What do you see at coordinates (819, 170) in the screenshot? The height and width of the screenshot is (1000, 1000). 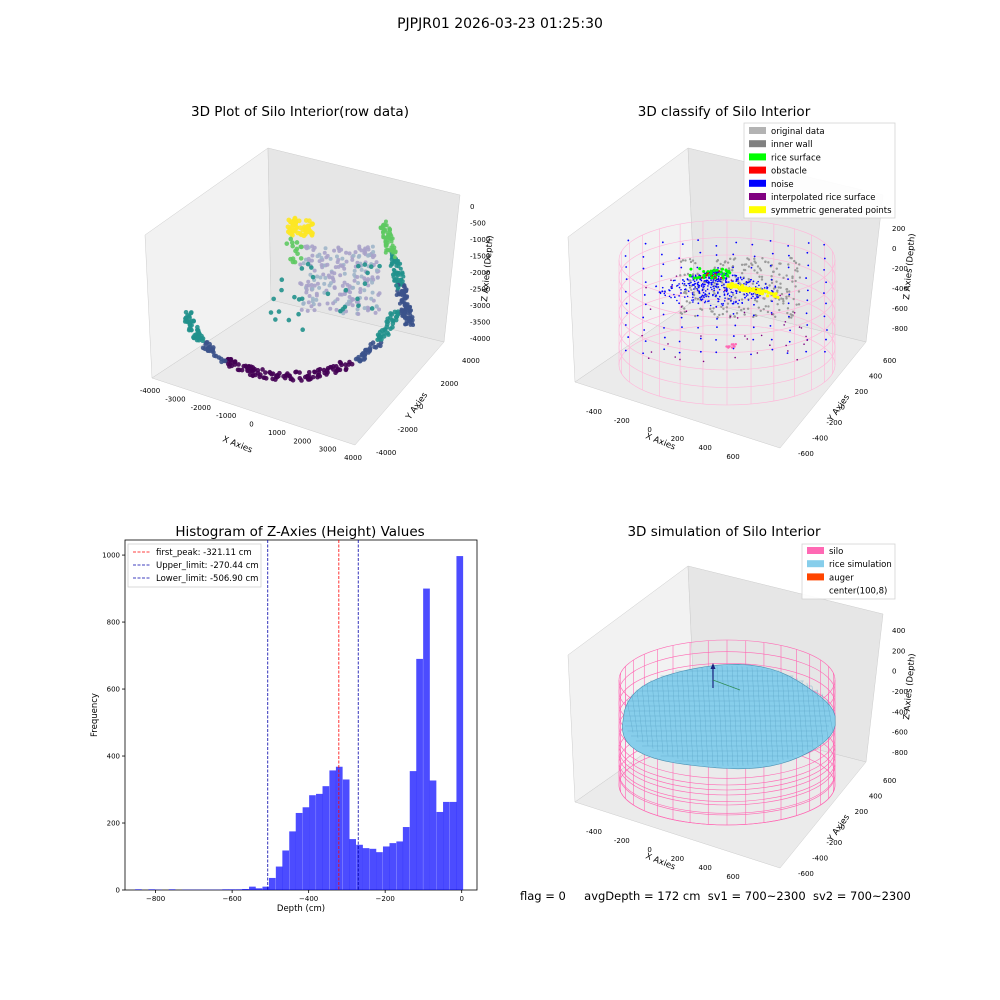 I see `legend-box` at bounding box center [819, 170].